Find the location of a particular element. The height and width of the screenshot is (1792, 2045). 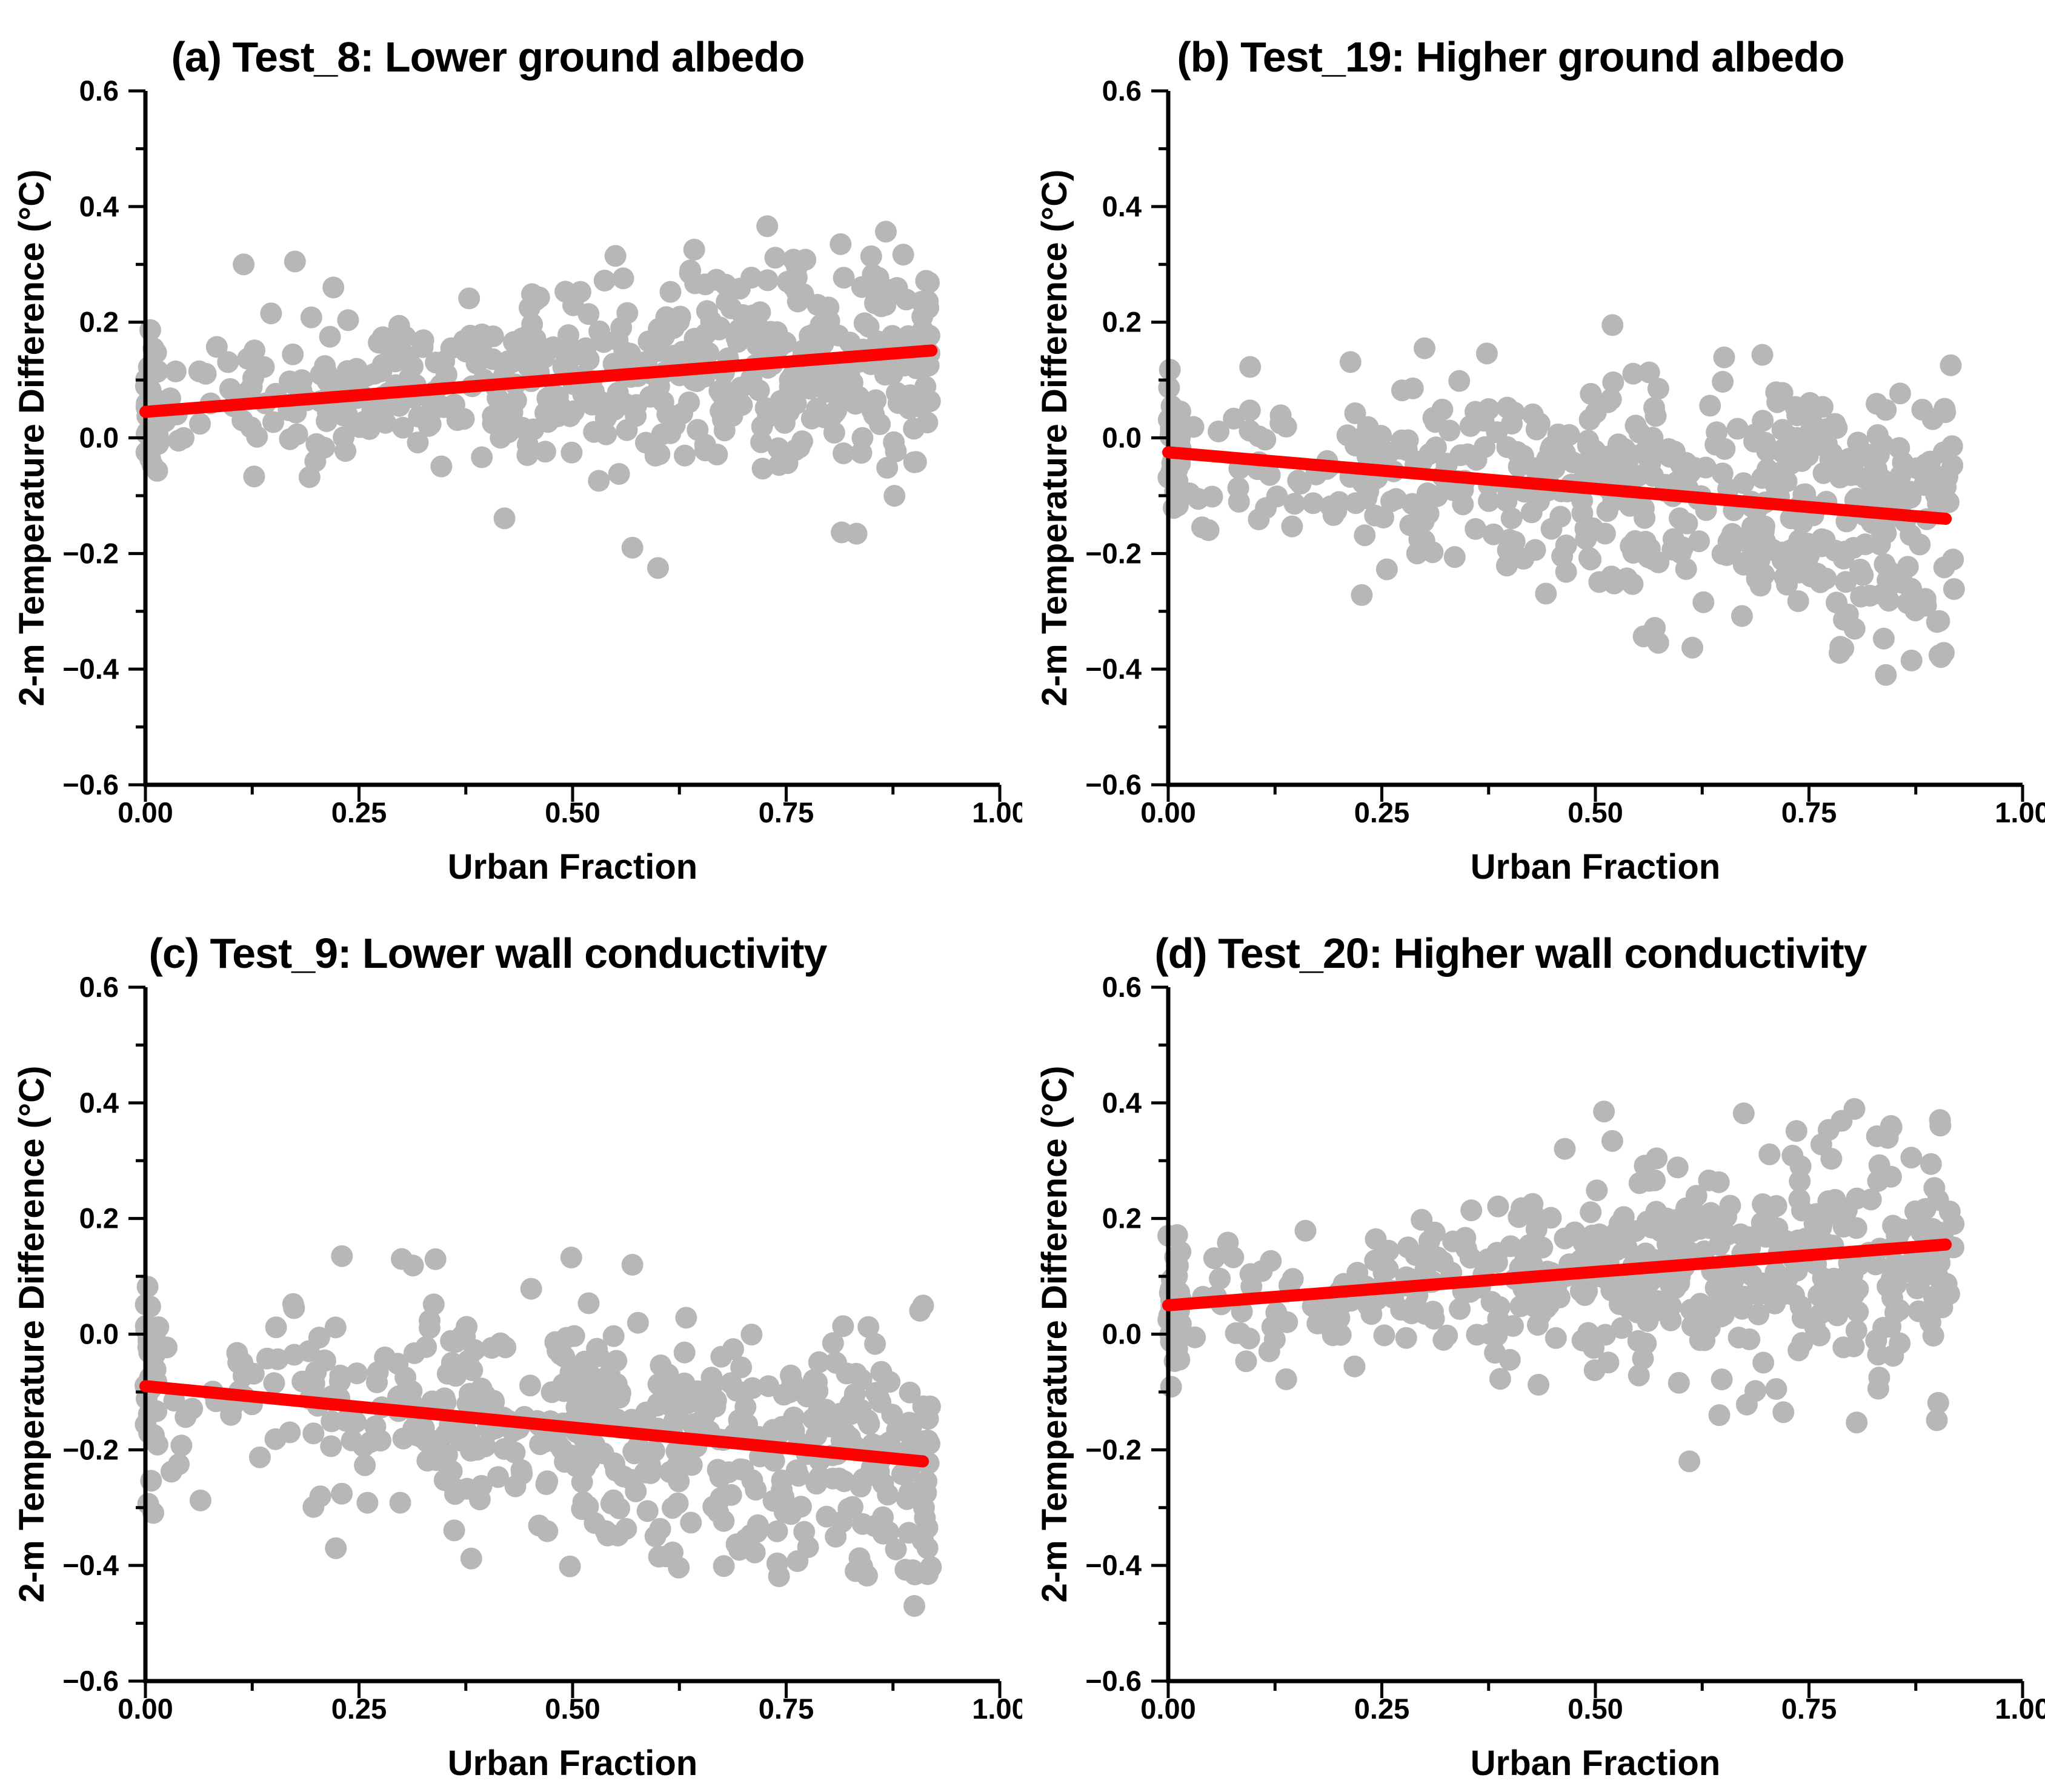

panel-a-title: (a) Test_8: Lower ground albedo is located at coordinates (488, 57).